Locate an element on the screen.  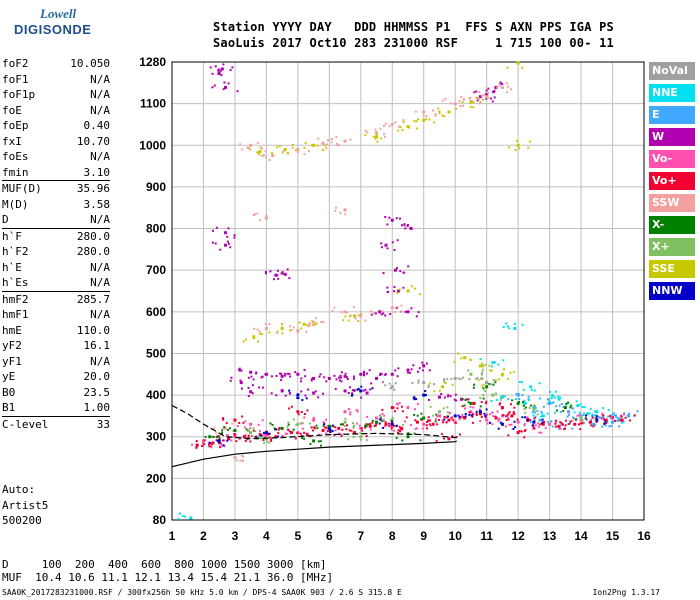
param-value: 3.58 is located at coordinates (97, 204).